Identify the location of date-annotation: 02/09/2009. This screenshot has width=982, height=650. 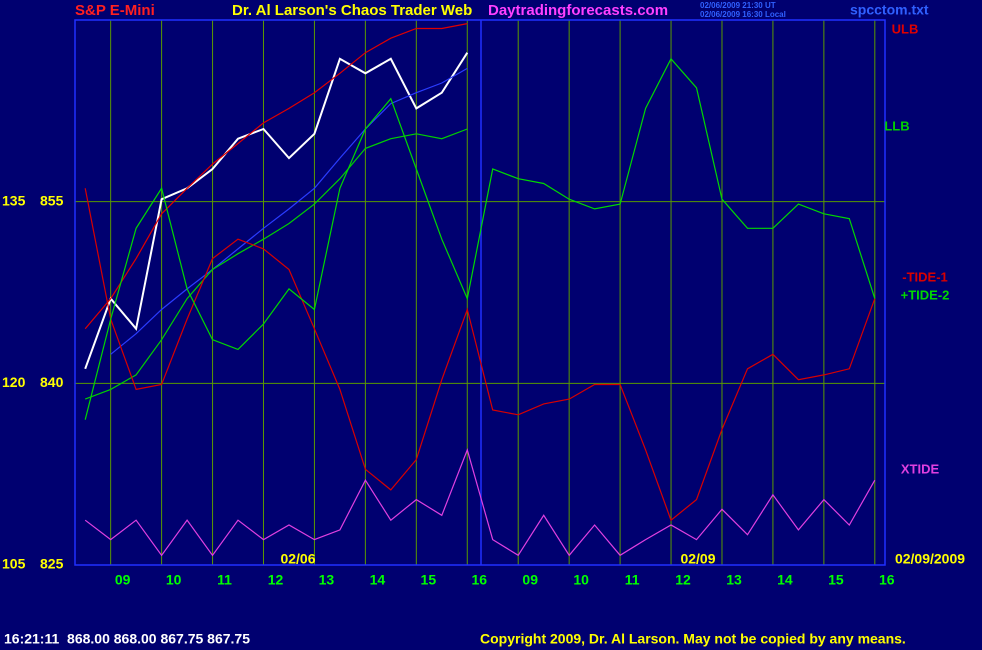
(930, 559).